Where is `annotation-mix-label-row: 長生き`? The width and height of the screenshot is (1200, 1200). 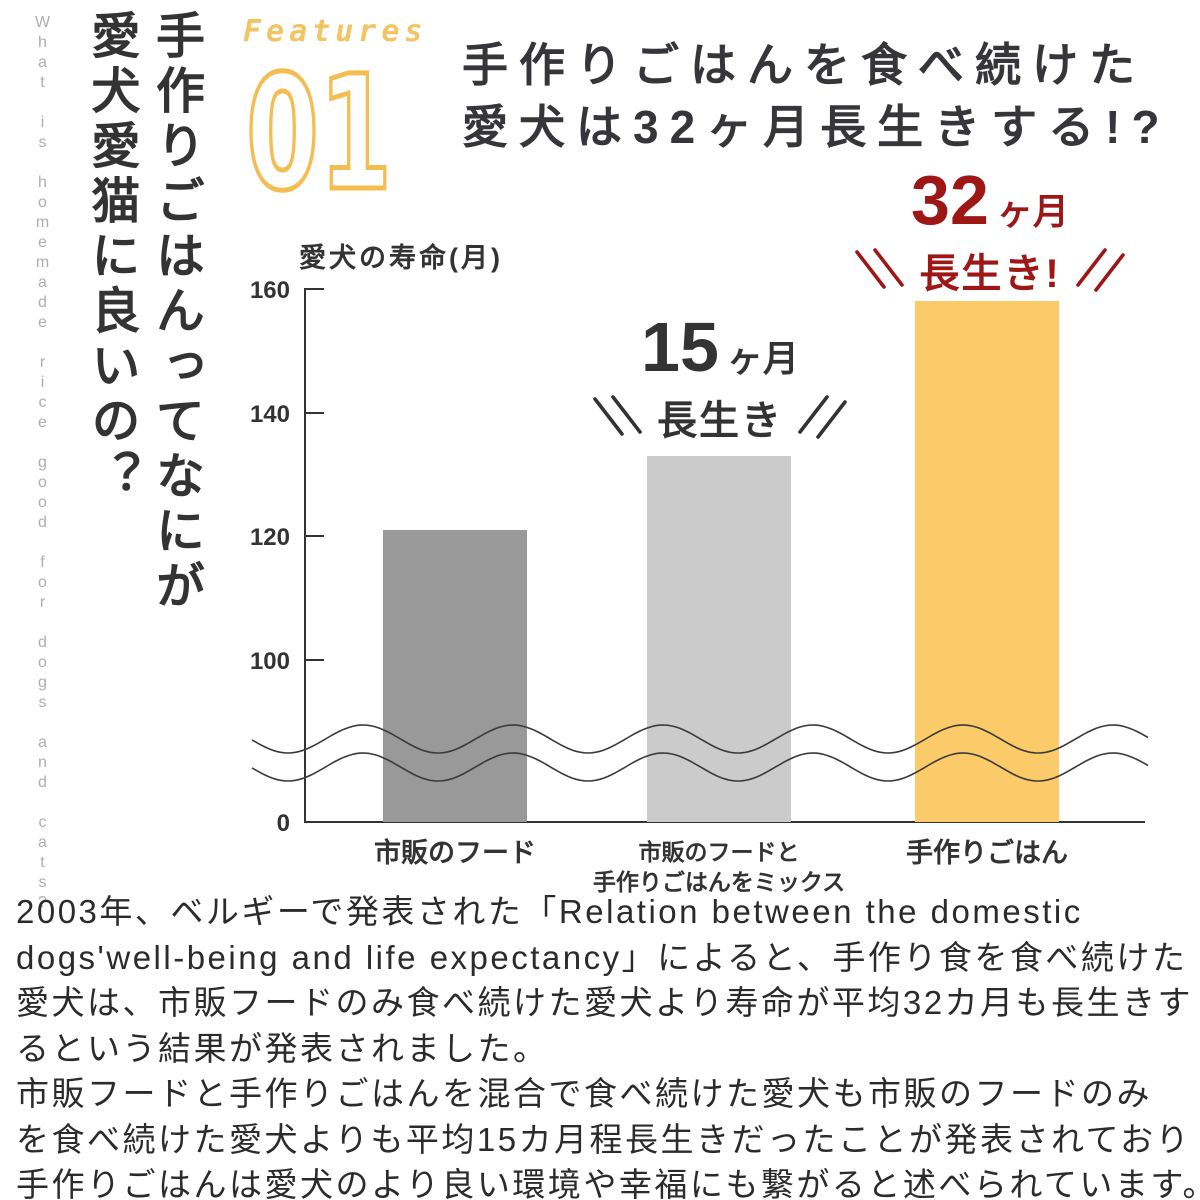 annotation-mix-label-row: 長生き is located at coordinates (720, 417).